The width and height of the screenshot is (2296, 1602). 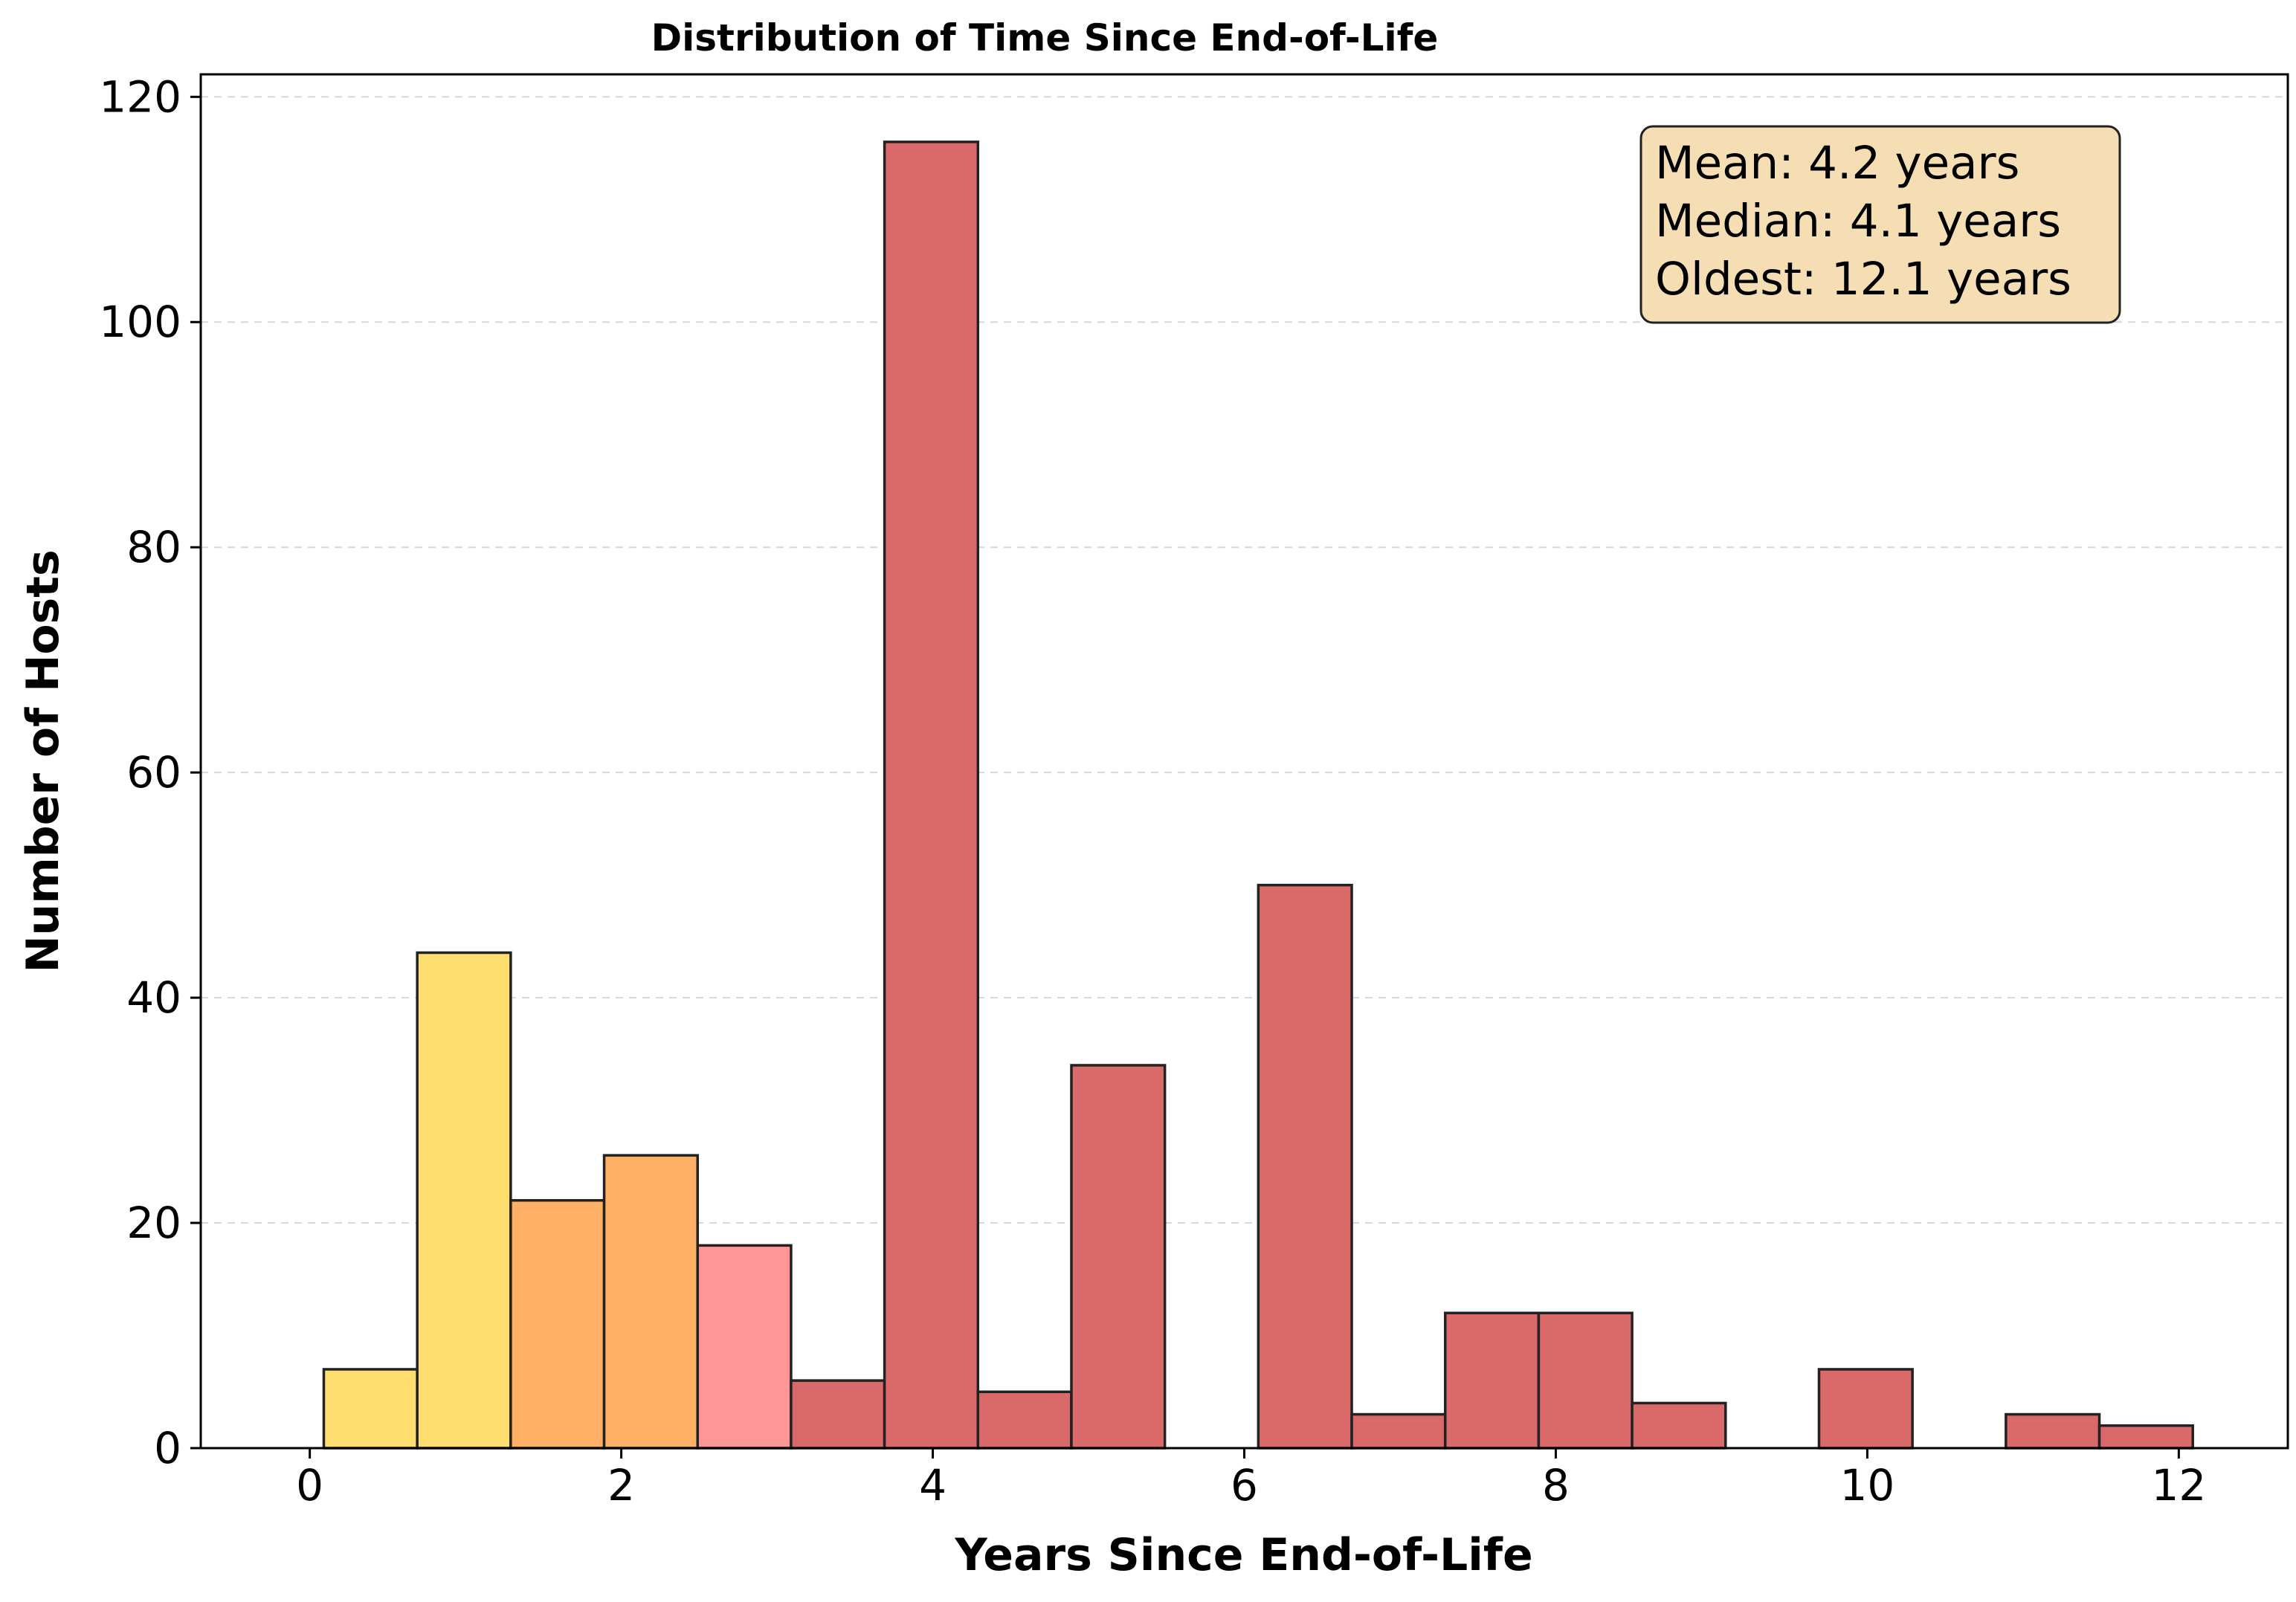 I want to click on y-tick-label: 80, so click(x=153, y=547).